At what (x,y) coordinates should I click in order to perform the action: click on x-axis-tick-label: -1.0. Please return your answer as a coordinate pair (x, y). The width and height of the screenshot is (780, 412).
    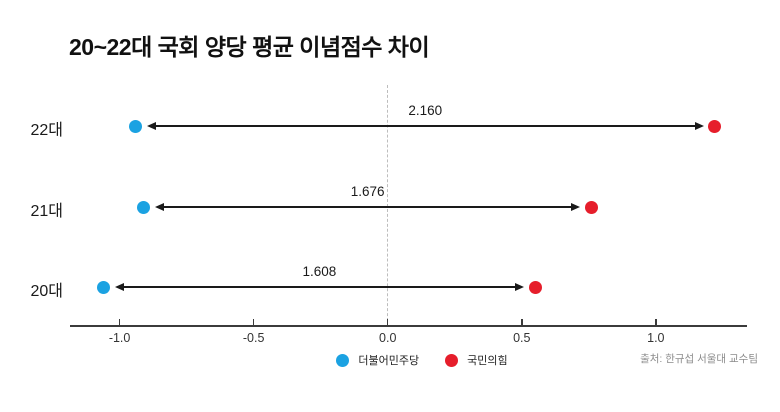
    Looking at the image, I should click on (119, 338).